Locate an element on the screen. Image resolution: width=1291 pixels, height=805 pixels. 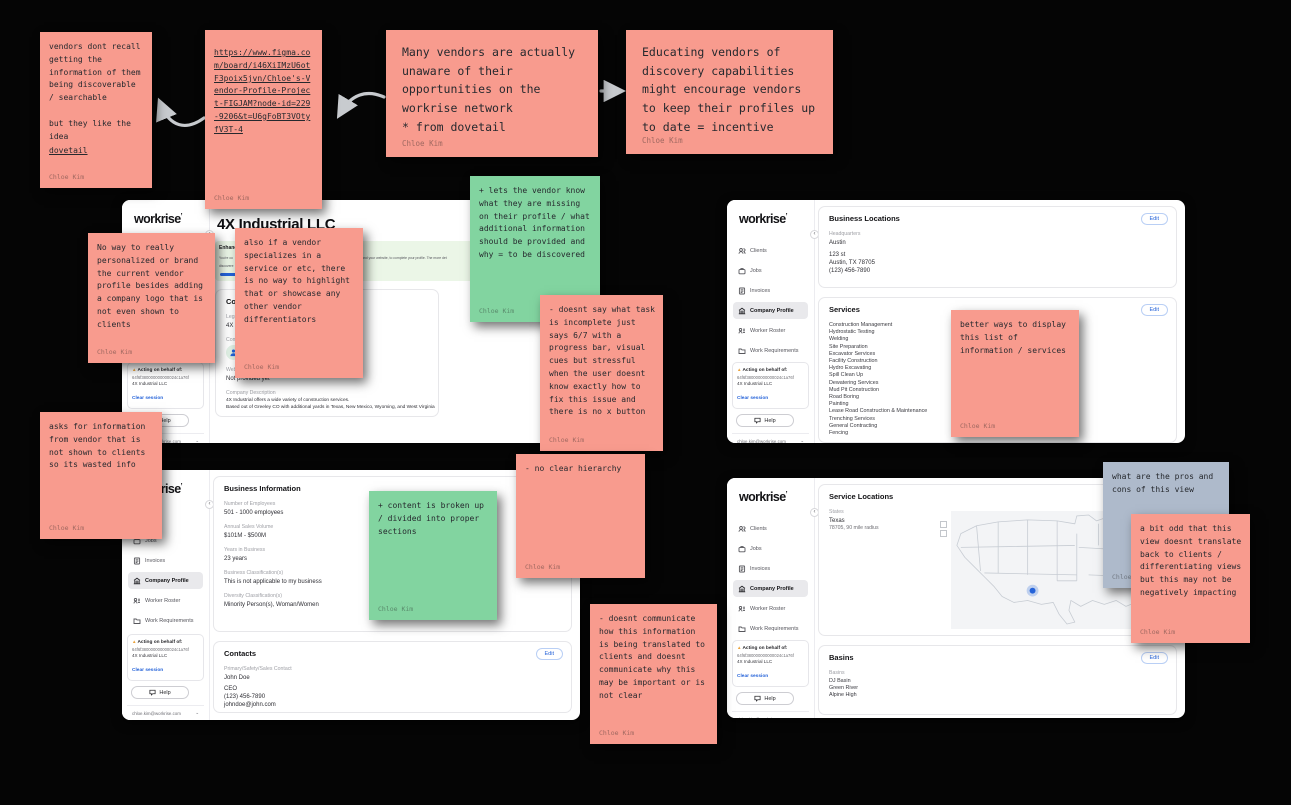
field-label: States is located at coordinates (836, 512).